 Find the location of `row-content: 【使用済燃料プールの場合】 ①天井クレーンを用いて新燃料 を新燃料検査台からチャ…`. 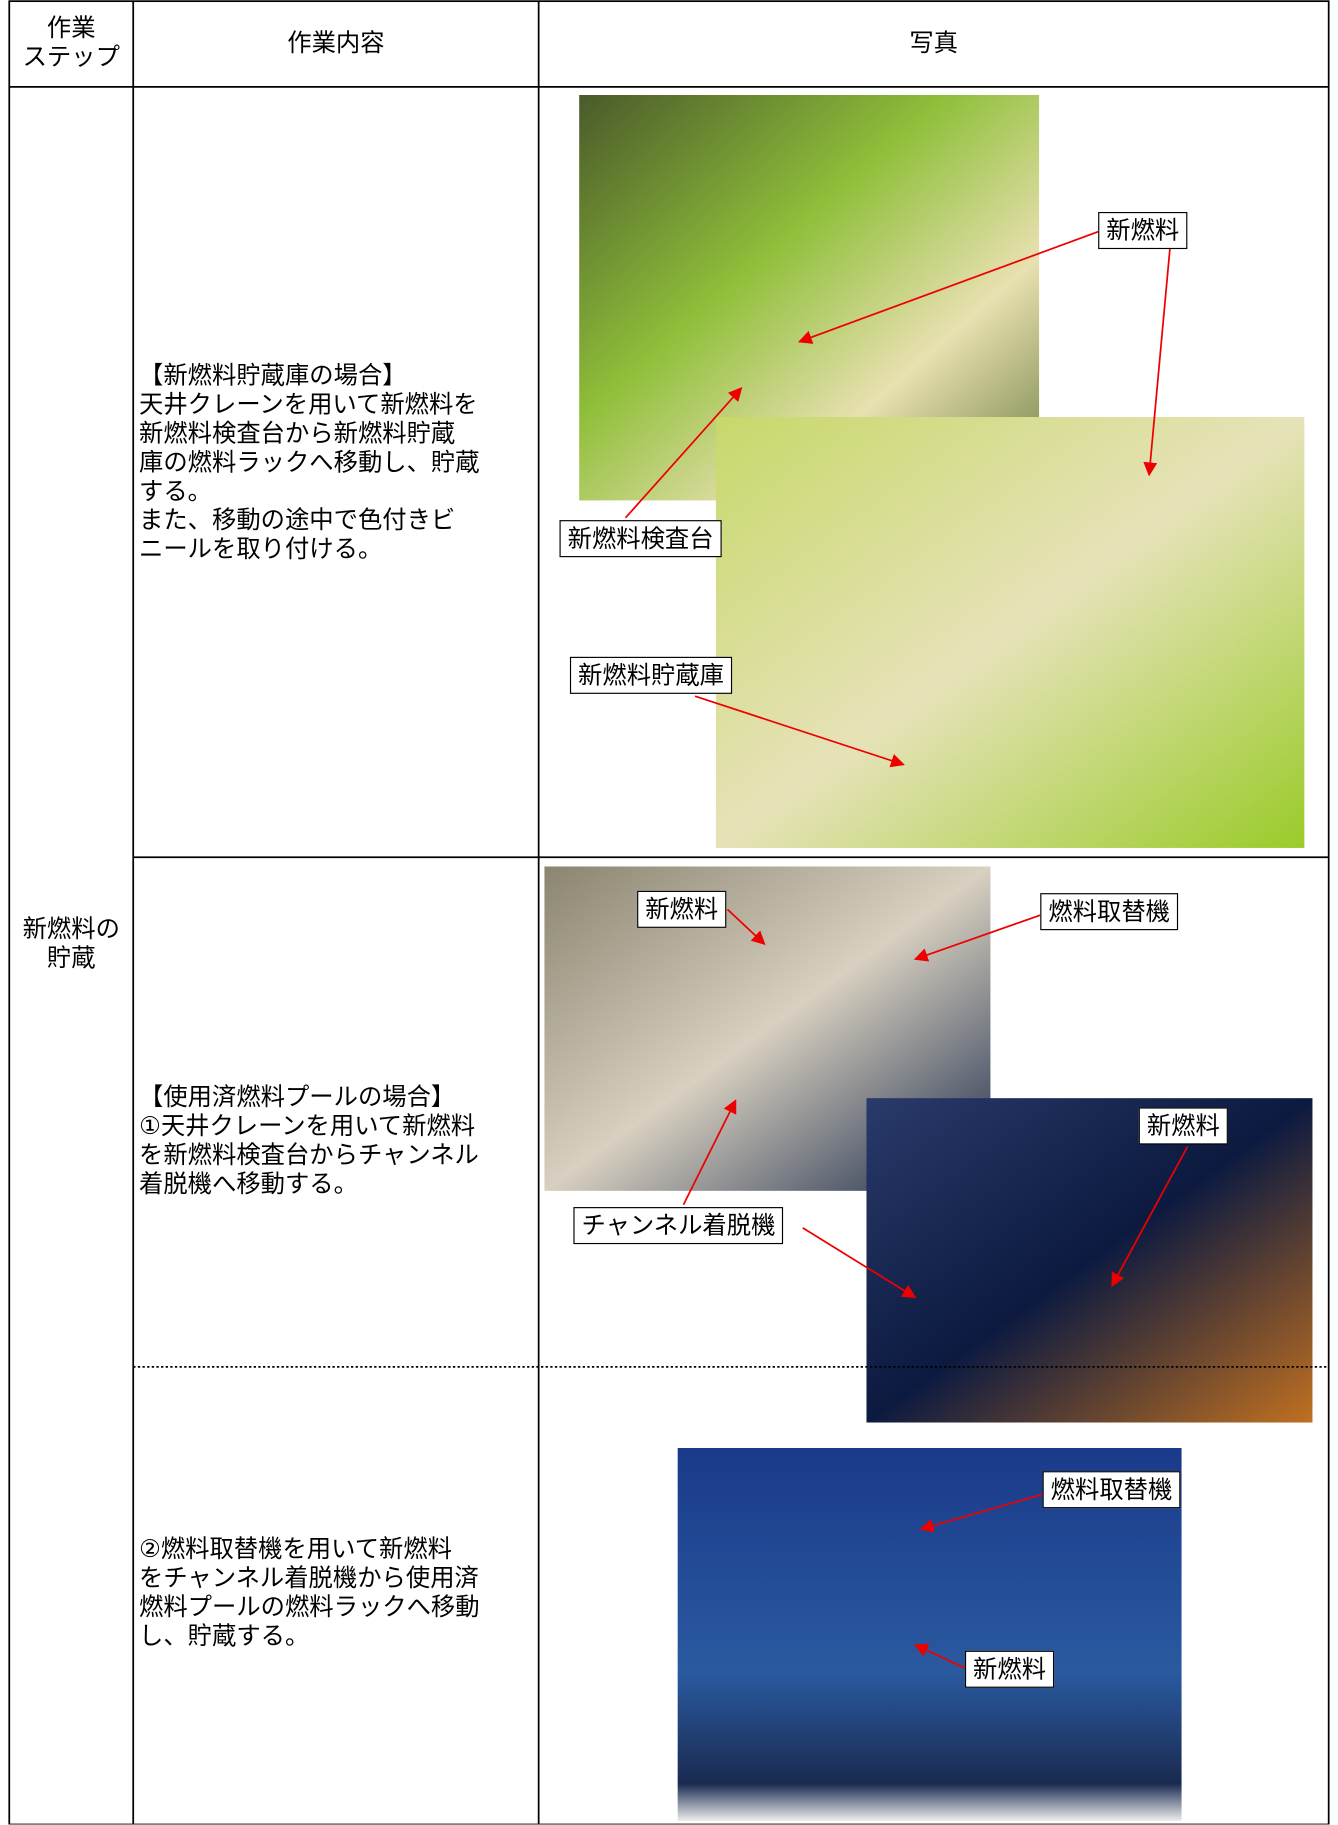

row-content: 【使用済燃料プールの場合】 ①天井クレーンを用いて新燃料 を新燃料検査台からチャ… is located at coordinates (309, 1140).